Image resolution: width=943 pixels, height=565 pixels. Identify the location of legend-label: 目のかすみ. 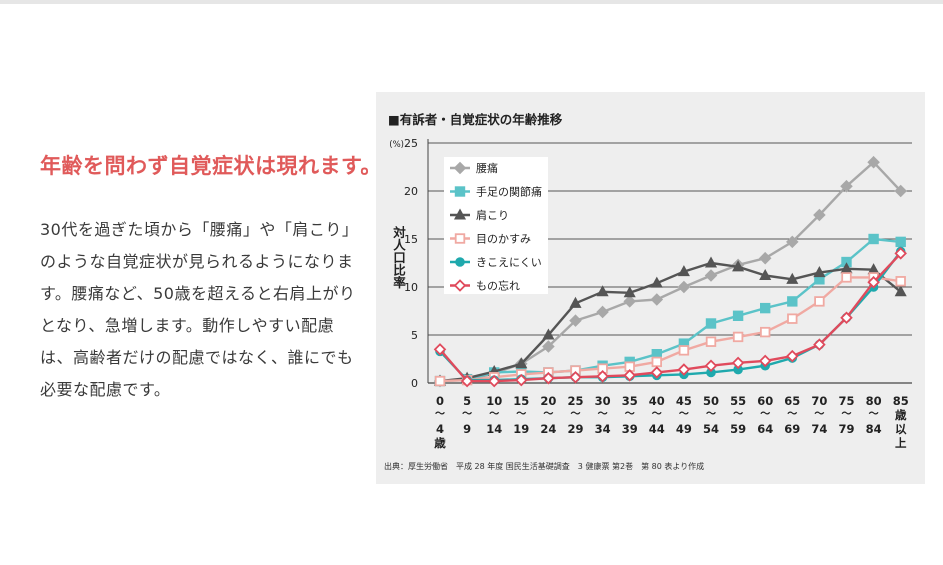
(503, 239).